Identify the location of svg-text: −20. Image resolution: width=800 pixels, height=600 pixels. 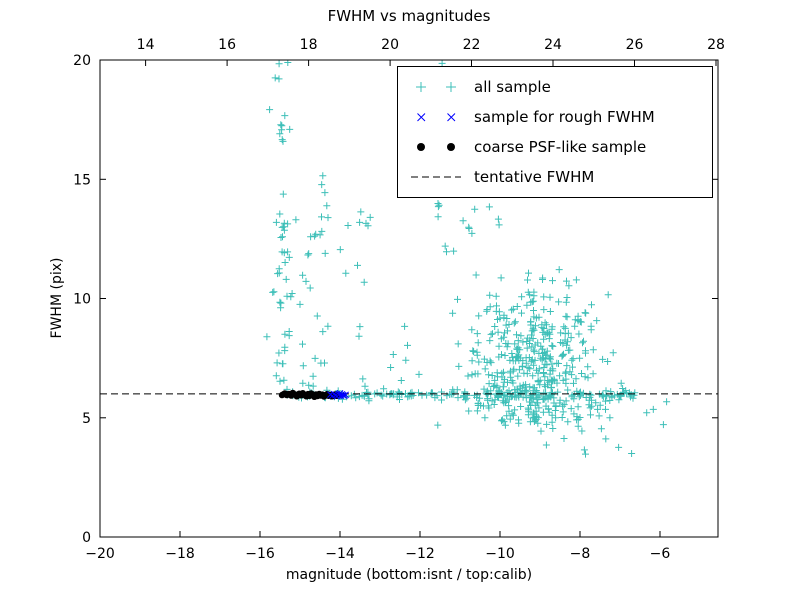
(100, 554).